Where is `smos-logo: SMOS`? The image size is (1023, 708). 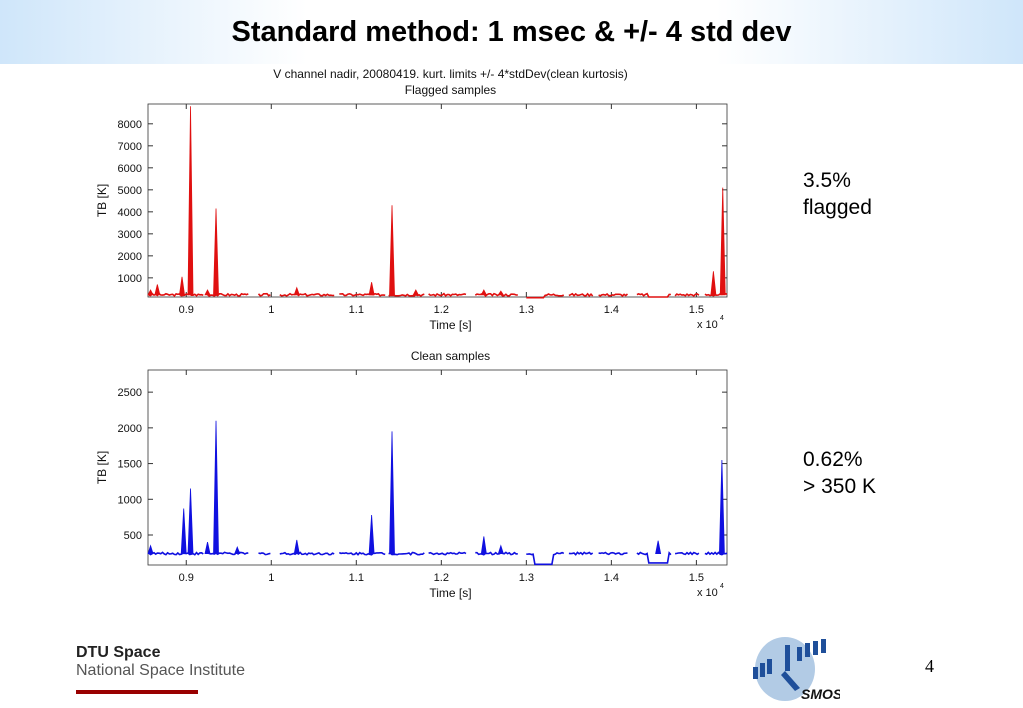 smos-logo: SMOS is located at coordinates (796, 669).